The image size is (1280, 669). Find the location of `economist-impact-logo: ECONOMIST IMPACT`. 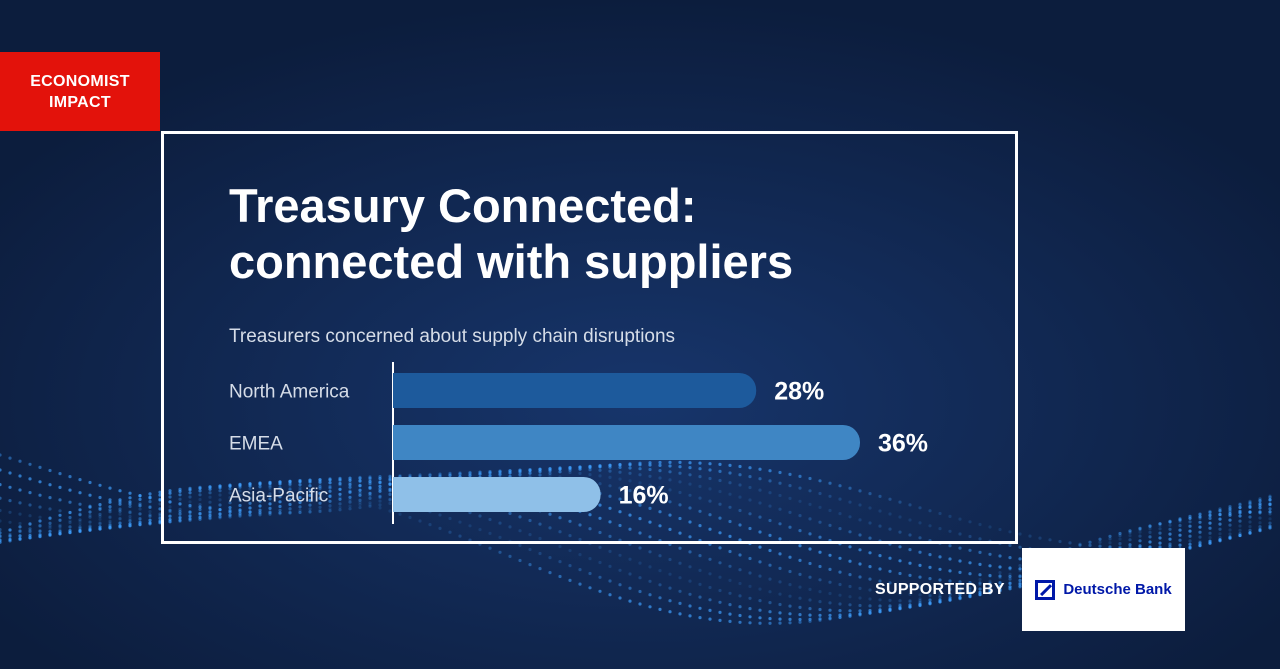

economist-impact-logo: ECONOMIST IMPACT is located at coordinates (80, 91).